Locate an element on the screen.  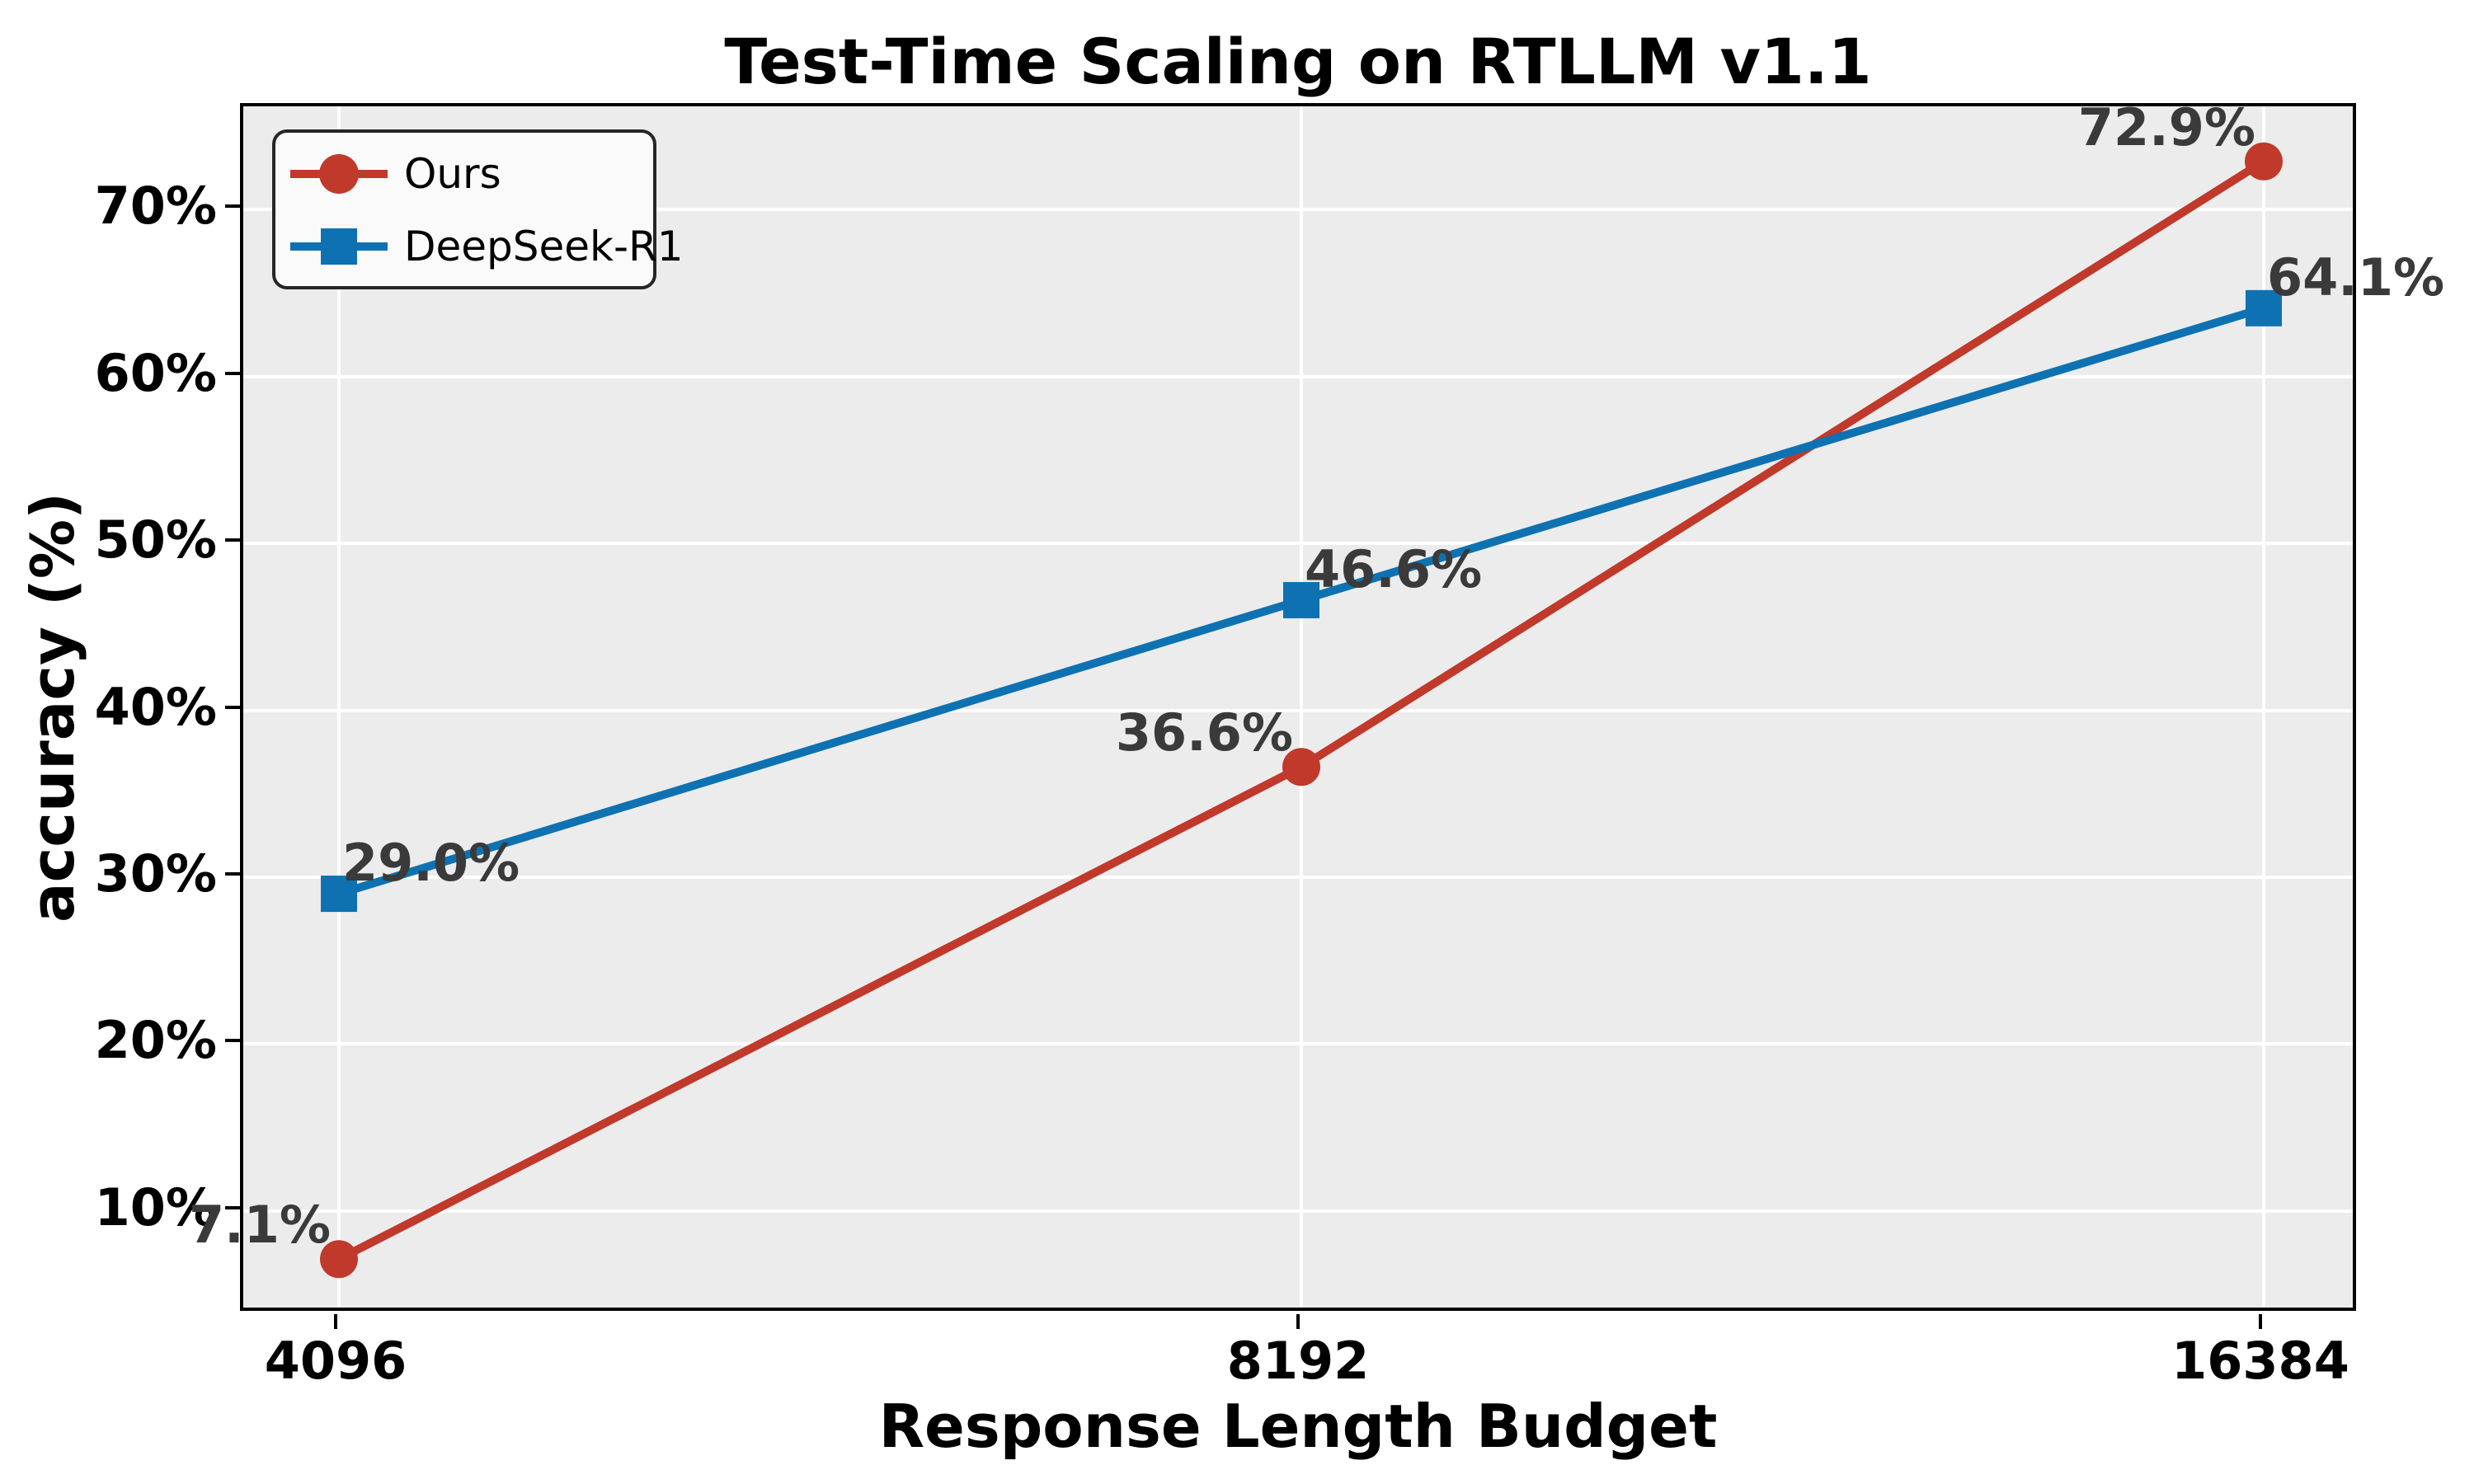
y-tick-label: 50% is located at coordinates (155, 540).